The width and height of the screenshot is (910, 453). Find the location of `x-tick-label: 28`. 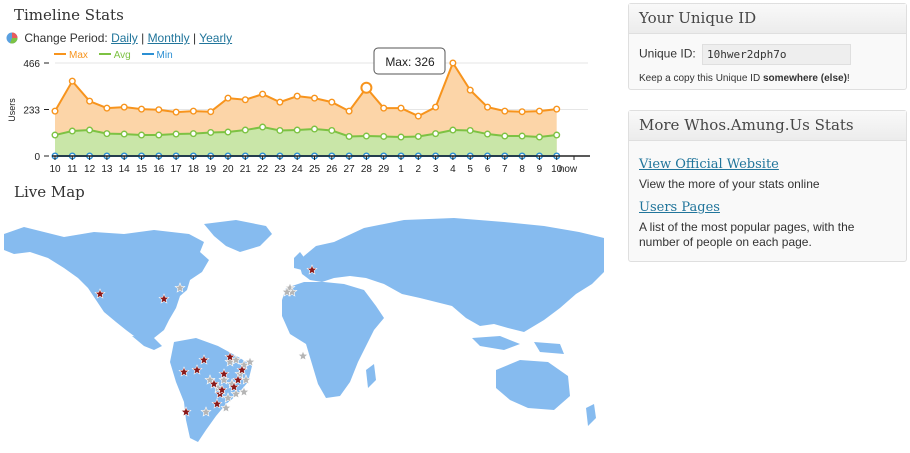

x-tick-label: 28 is located at coordinates (367, 169).